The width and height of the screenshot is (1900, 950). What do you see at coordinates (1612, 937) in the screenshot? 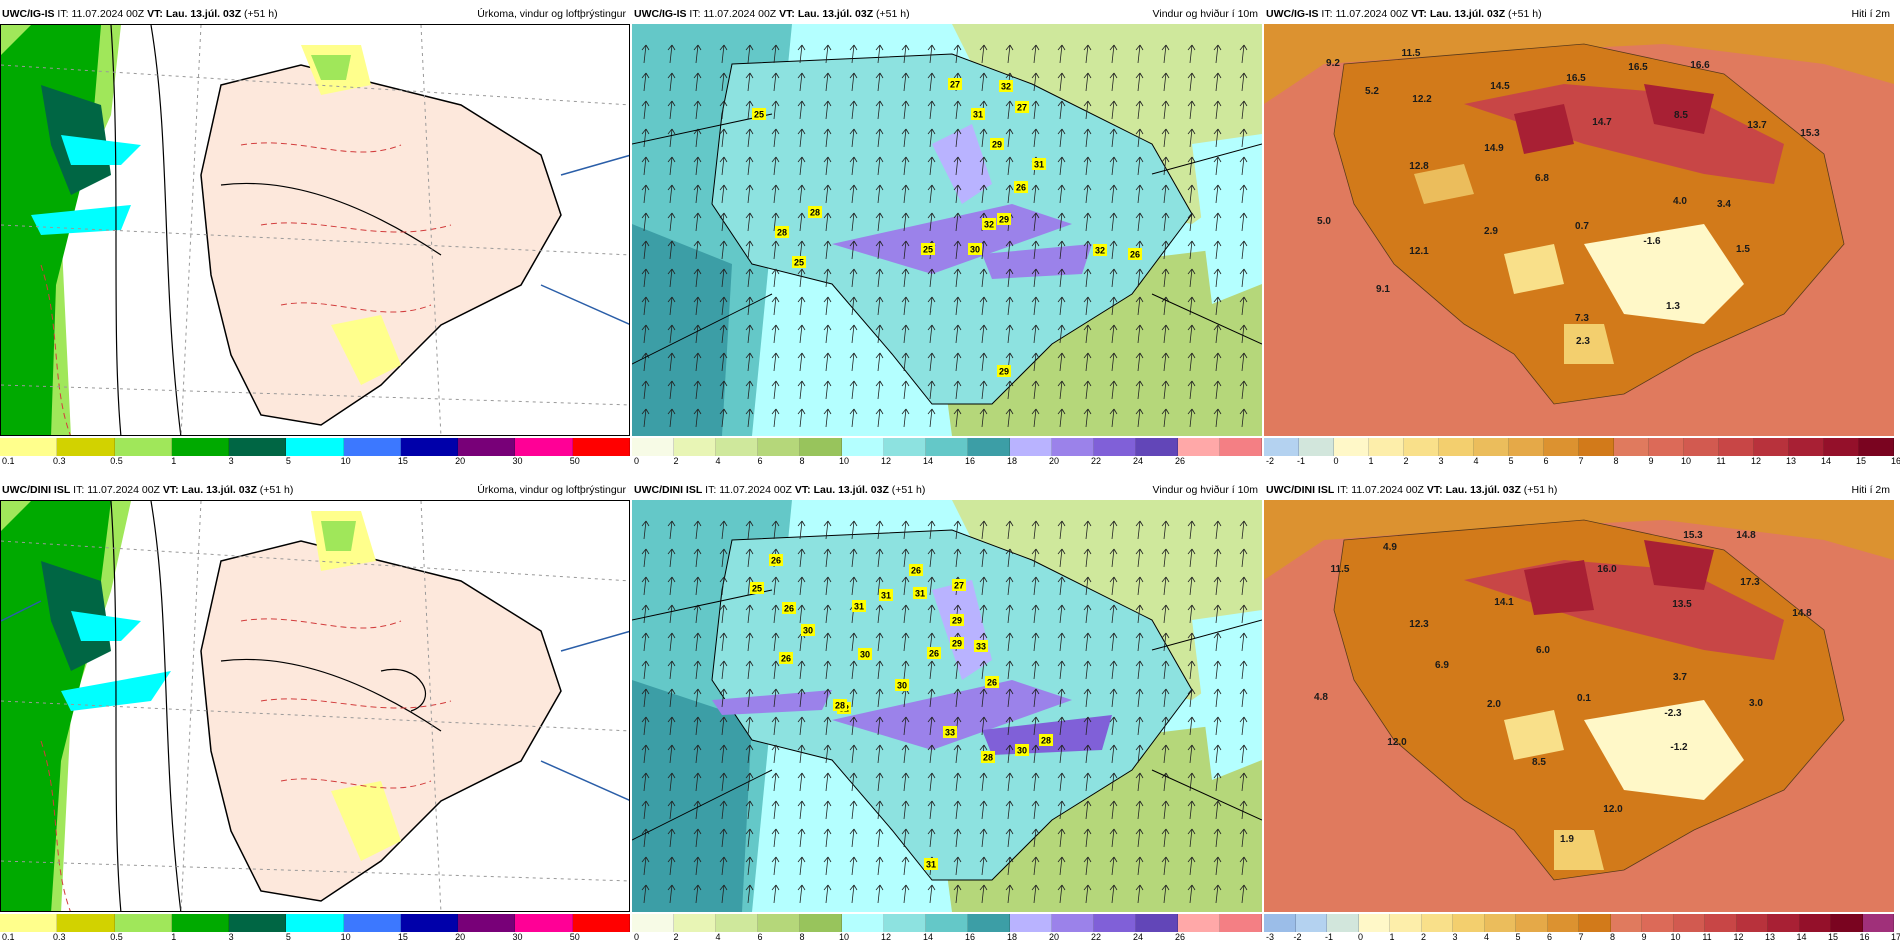
I see `colorbar-tick-label: 8` at bounding box center [1612, 937].